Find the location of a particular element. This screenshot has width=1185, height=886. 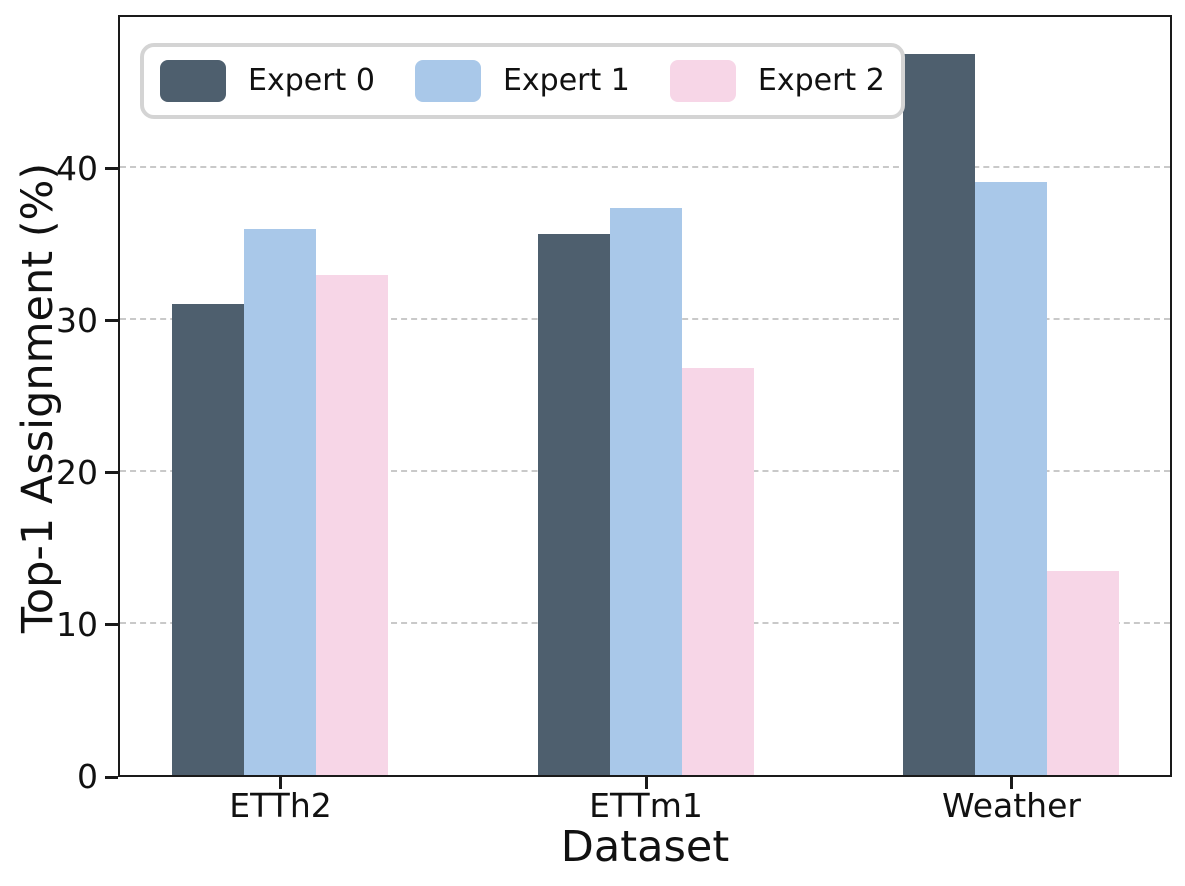

x-tick-label-etth2: ETTh2 is located at coordinates (280, 805).